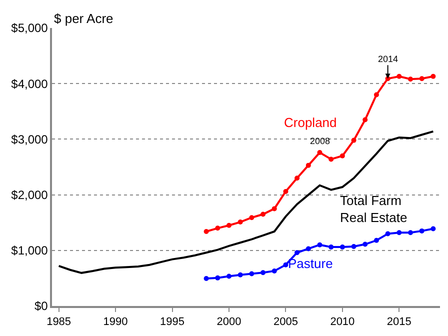  What do you see at coordinates (29, 139) in the screenshot?
I see `y-tick-label: $3,000` at bounding box center [29, 139].